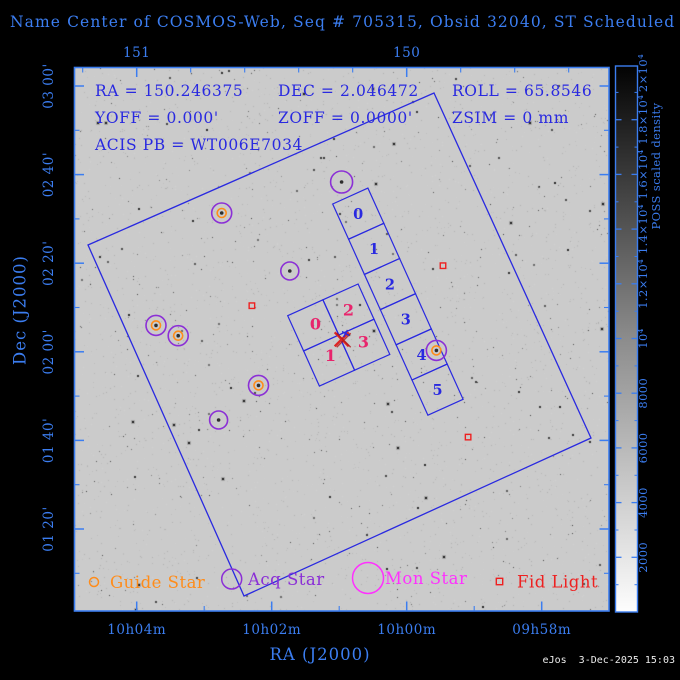  I want to click on dec-tick-label: 03 00', so click(49, 85).